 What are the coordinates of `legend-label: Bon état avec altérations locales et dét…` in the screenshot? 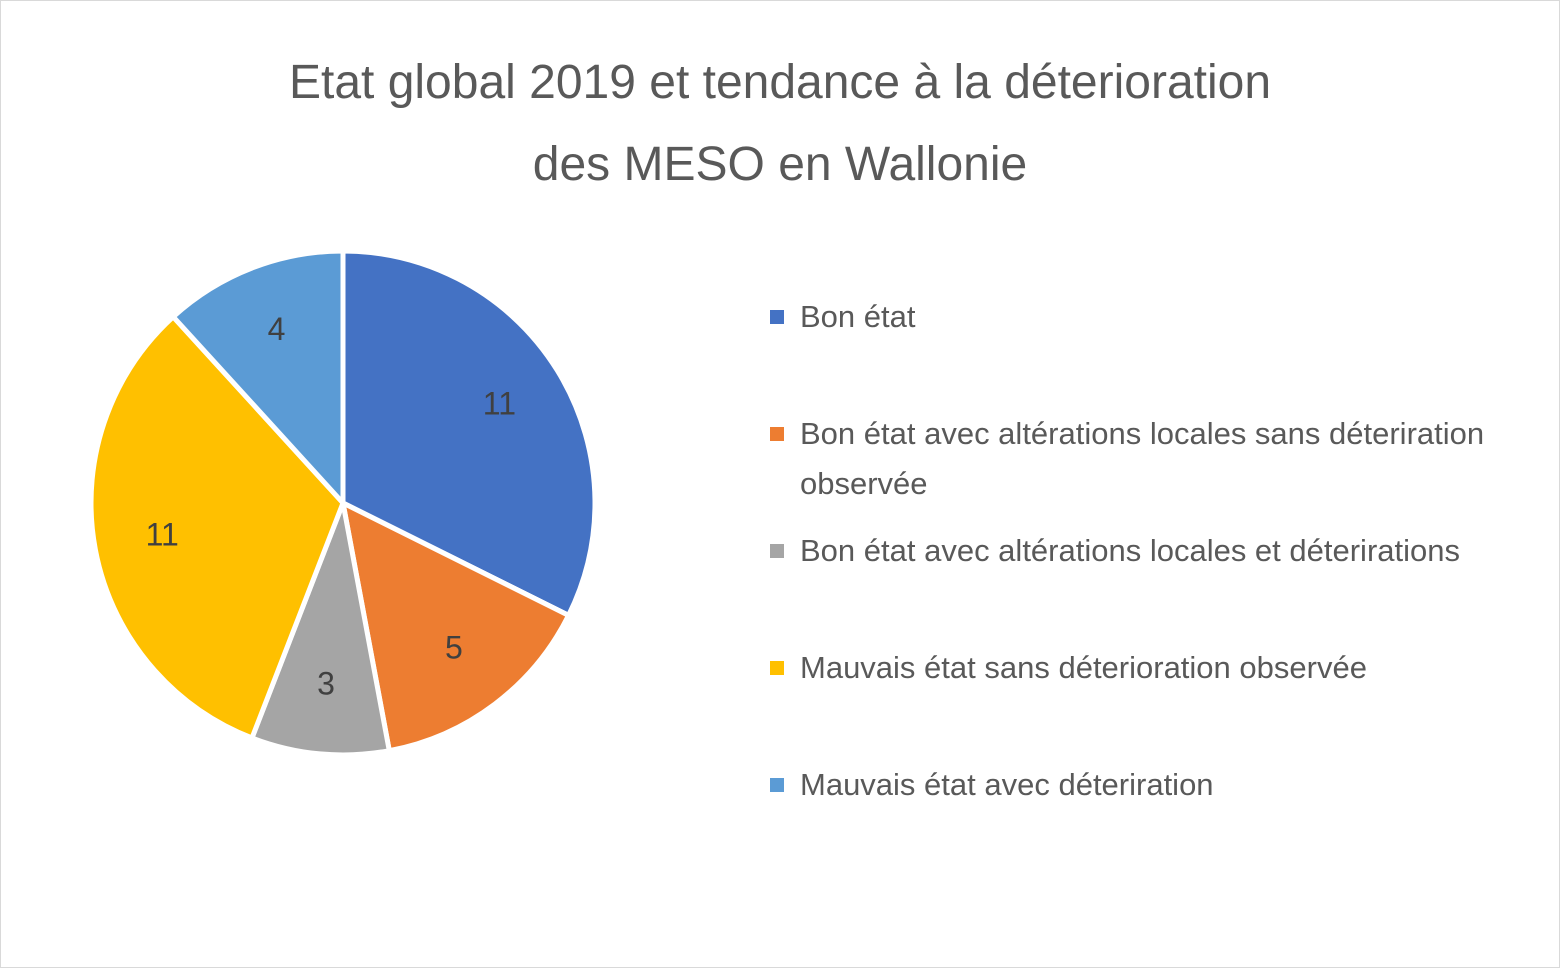 It's located at (1130, 550).